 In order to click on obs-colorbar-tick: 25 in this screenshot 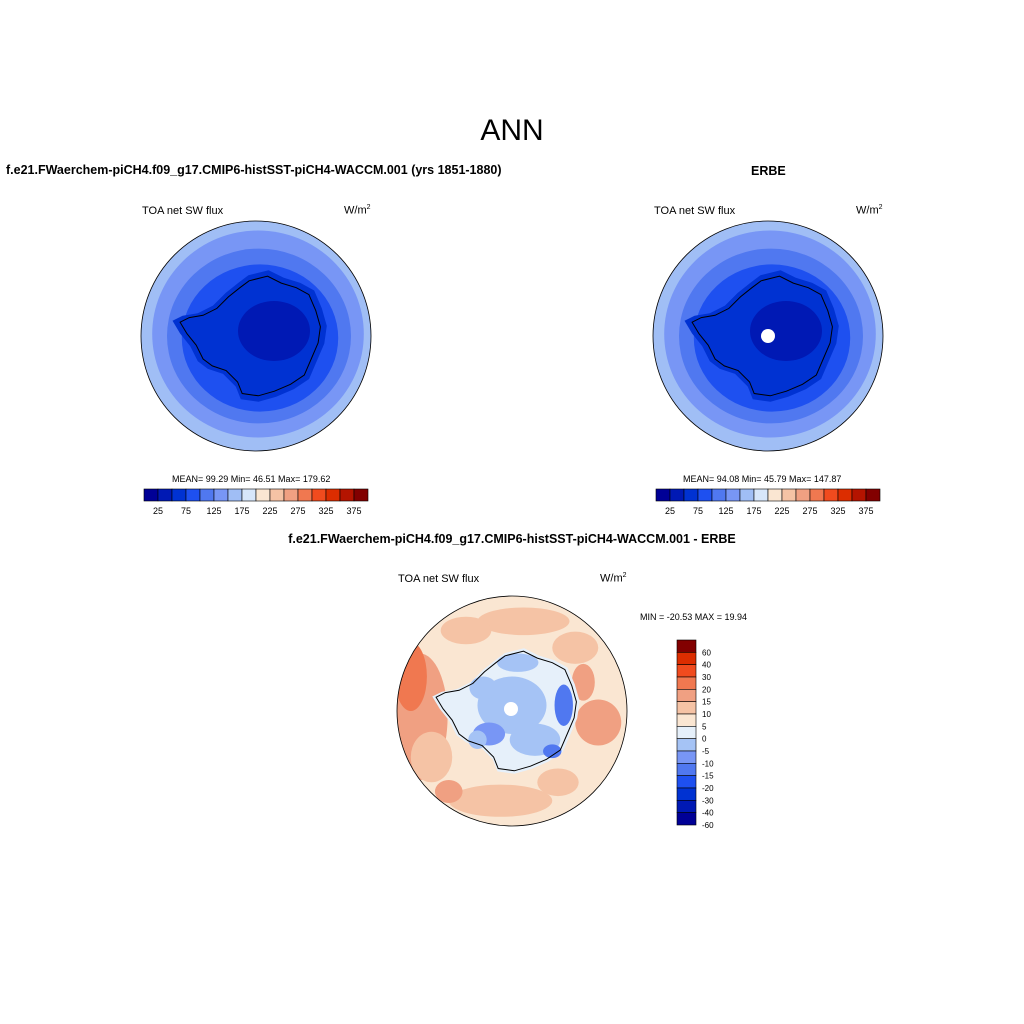, I will do `click(670, 511)`.